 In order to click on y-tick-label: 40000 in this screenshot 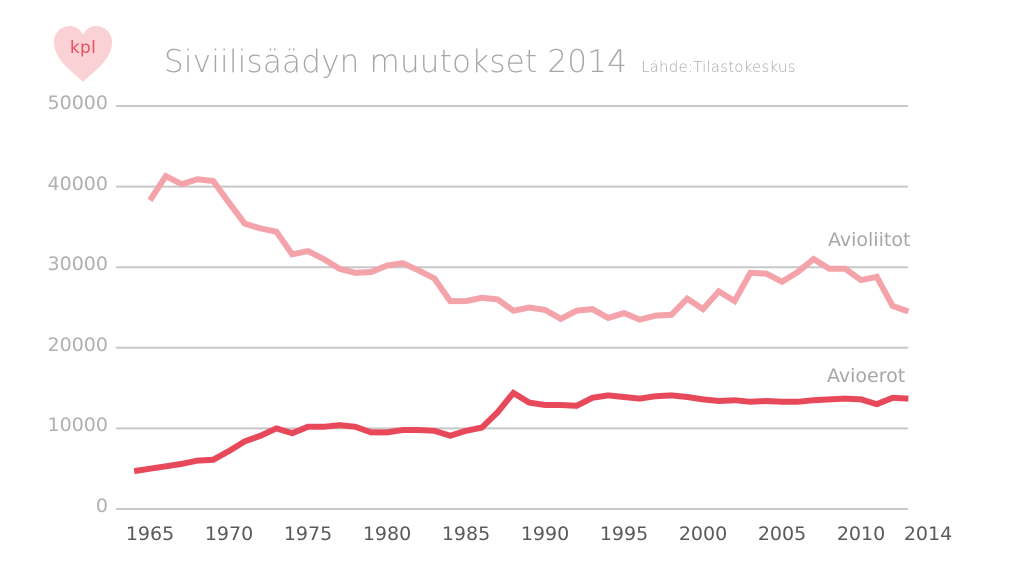, I will do `click(77, 183)`.